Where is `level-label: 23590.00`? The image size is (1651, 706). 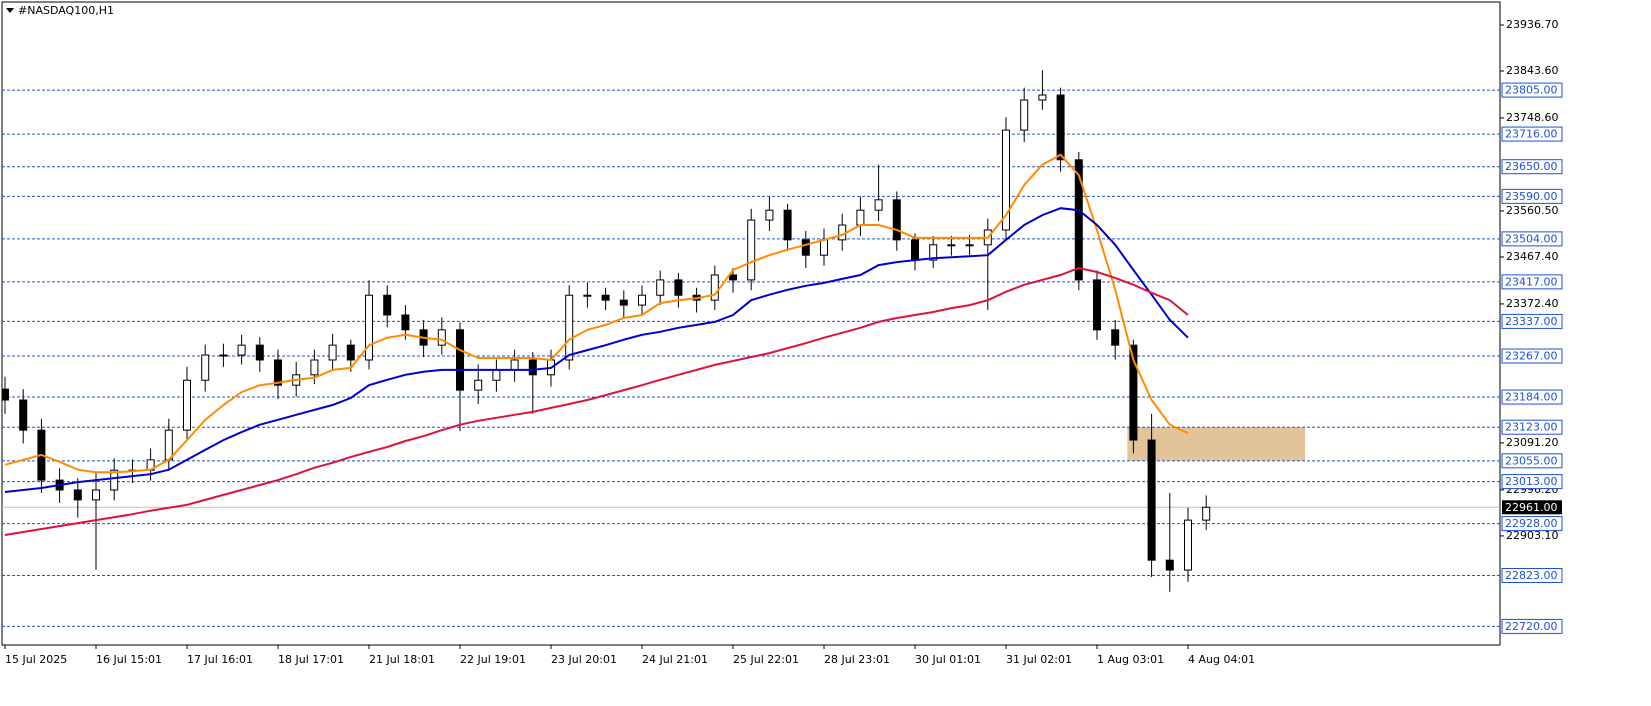
level-label: 23590.00 is located at coordinates (1531, 196).